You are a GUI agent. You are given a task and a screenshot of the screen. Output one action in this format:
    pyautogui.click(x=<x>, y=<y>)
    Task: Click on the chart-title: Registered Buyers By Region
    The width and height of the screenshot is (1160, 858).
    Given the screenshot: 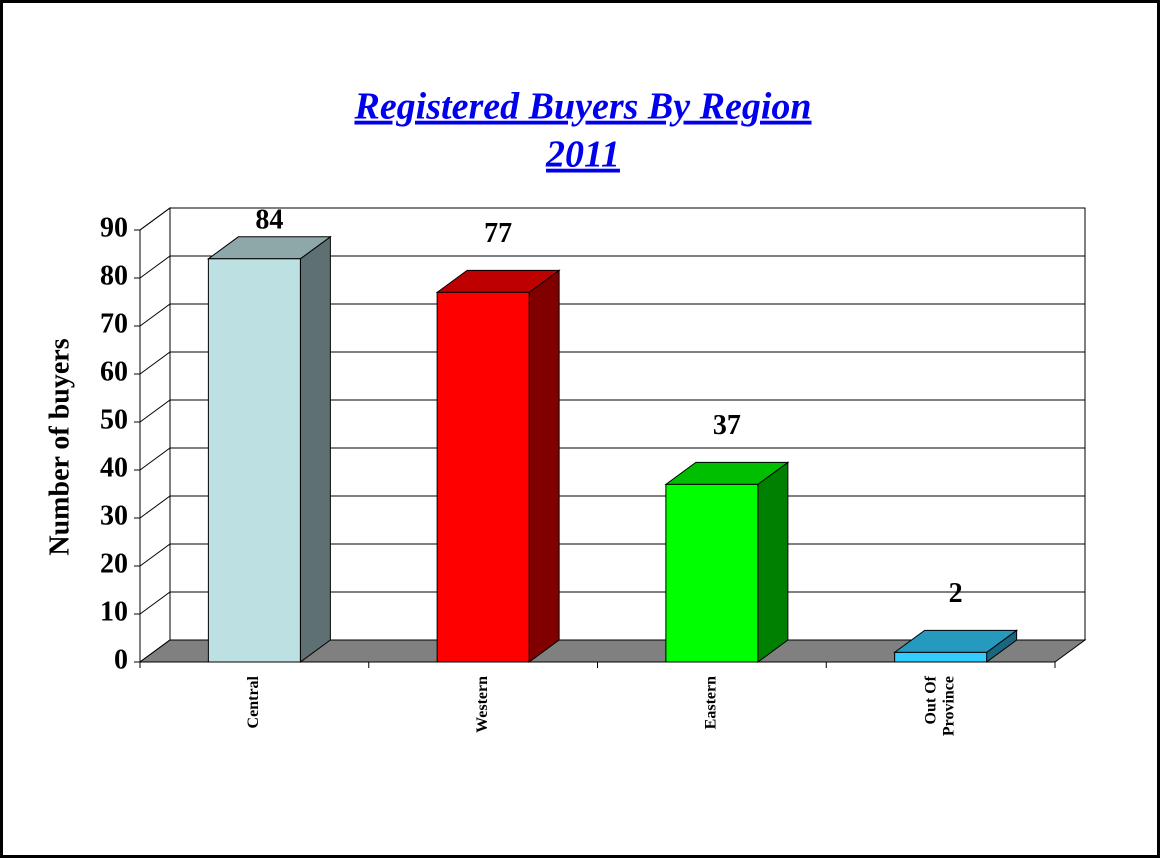 What is the action you would take?
    pyautogui.click(x=582, y=107)
    